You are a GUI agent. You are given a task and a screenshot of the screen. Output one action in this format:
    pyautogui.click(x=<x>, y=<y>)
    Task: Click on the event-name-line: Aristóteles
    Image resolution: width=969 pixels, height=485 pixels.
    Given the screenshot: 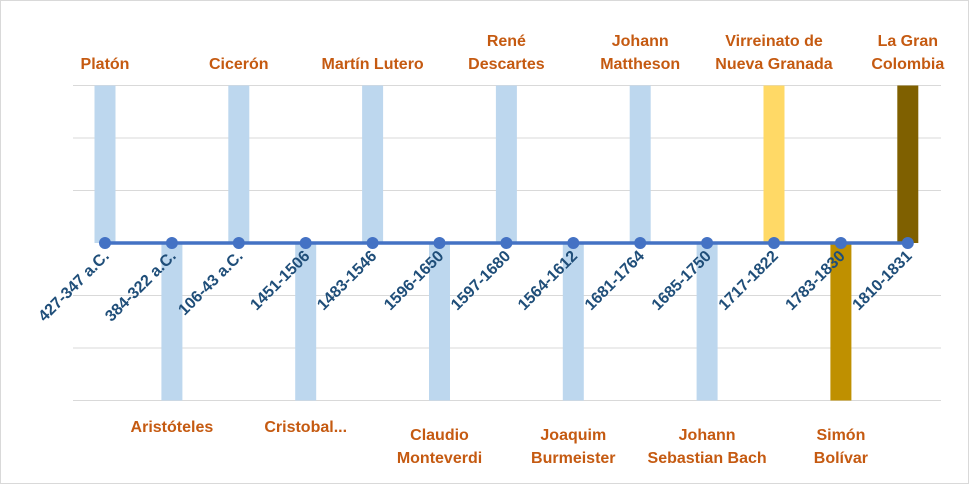 What is the action you would take?
    pyautogui.click(x=172, y=427)
    